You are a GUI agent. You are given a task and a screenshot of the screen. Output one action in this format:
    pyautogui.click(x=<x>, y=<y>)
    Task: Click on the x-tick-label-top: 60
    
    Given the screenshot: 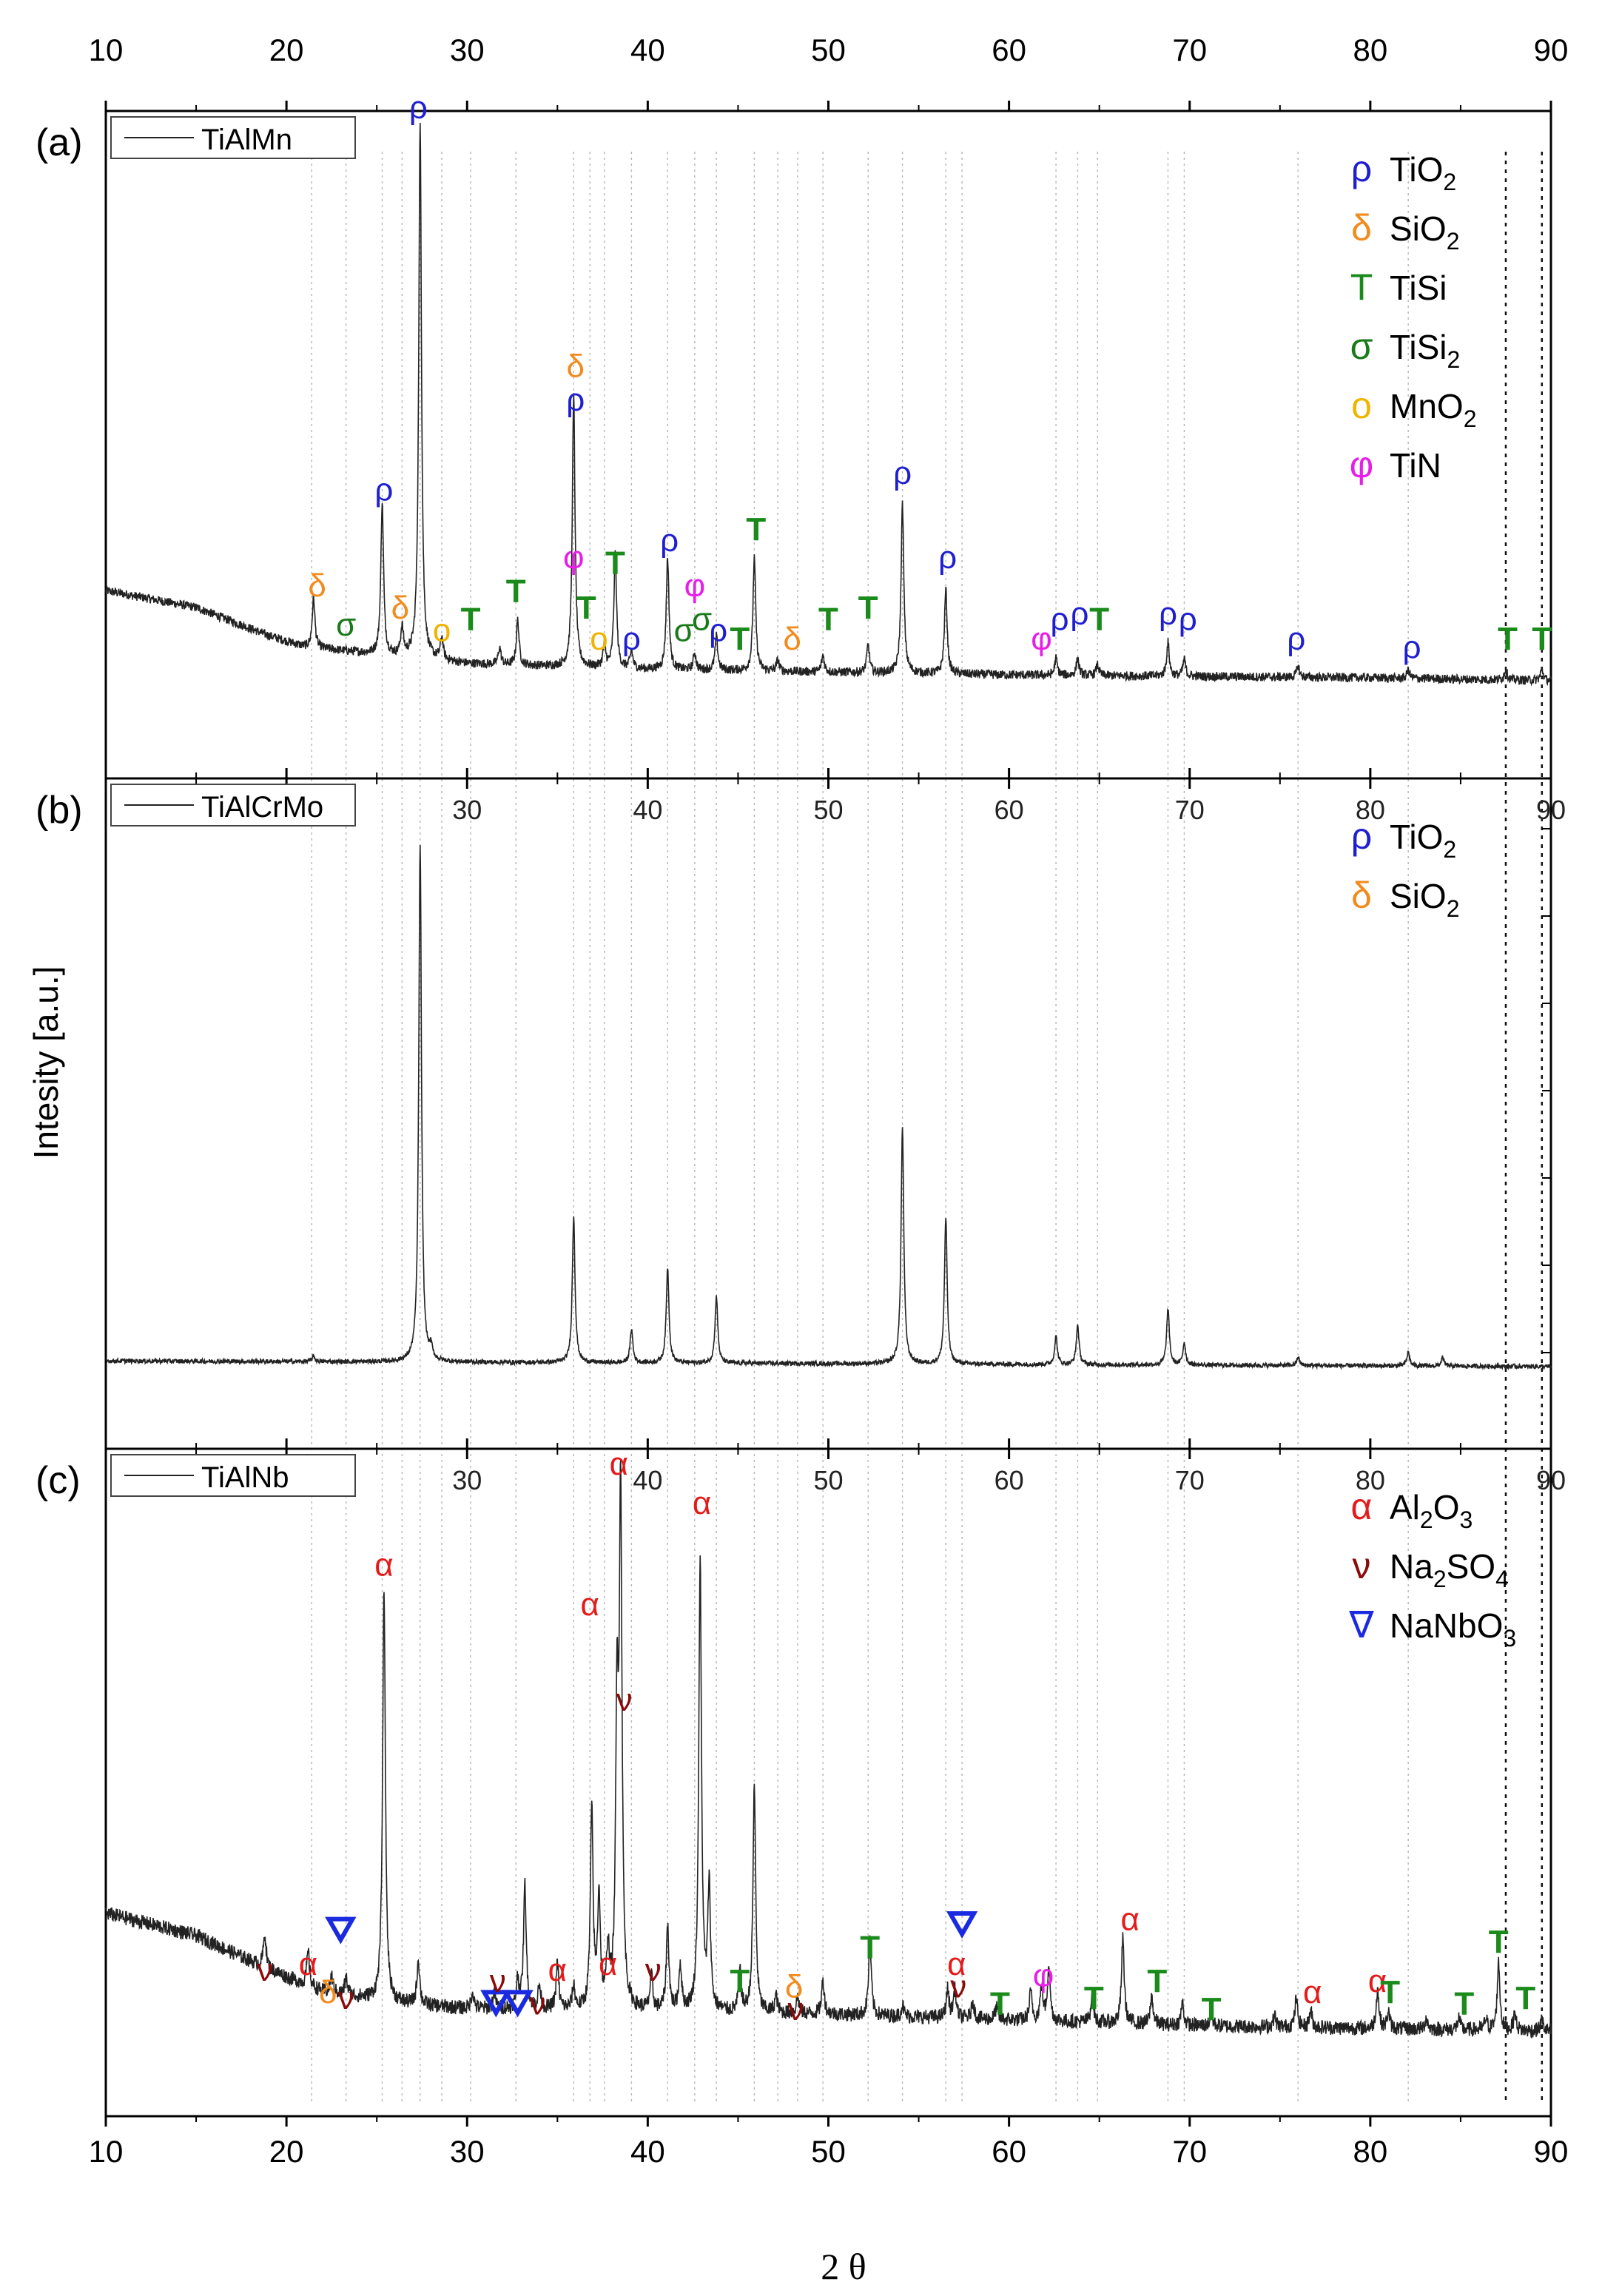 What is the action you would take?
    pyautogui.click(x=1009, y=50)
    